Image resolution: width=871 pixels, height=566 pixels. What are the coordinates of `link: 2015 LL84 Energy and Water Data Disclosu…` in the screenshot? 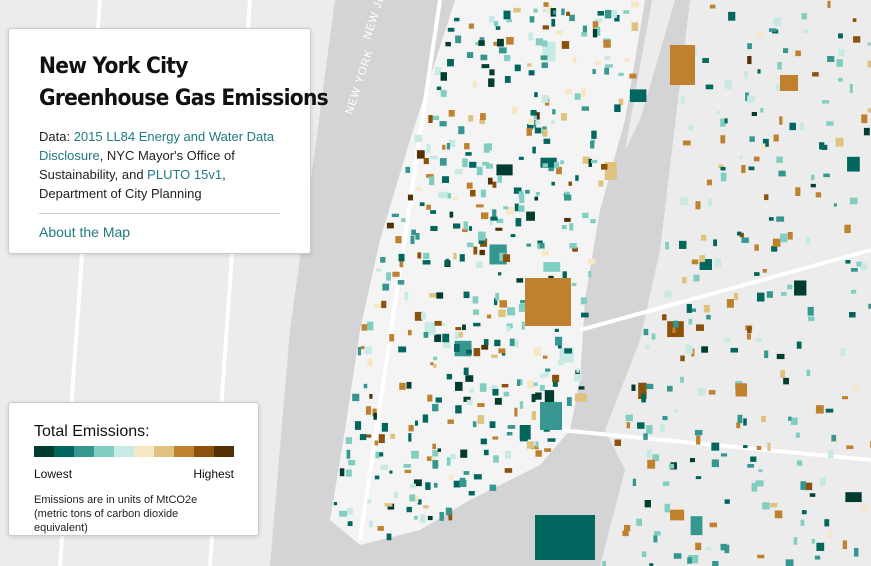 It's located at (157, 146).